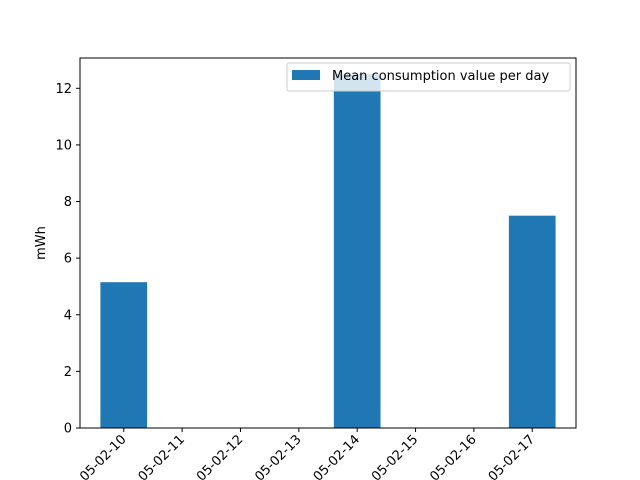 This screenshot has width=640, height=480. Describe the element at coordinates (68, 315) in the screenshot. I see `y-tick-label: 4` at that location.